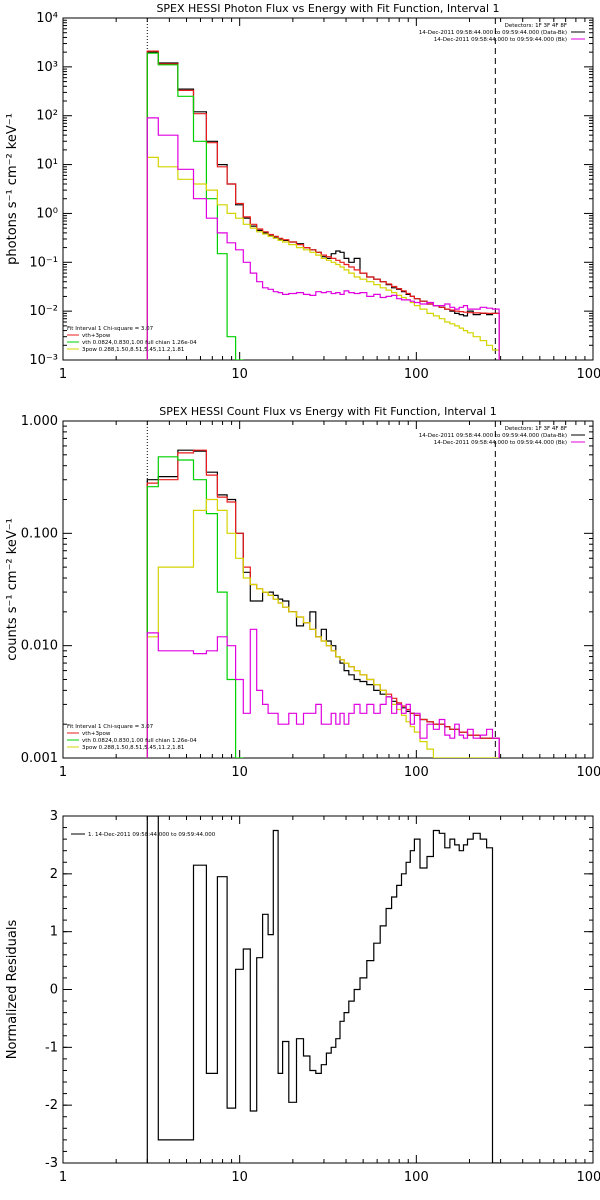 This screenshot has height=1200, width=600. Describe the element at coordinates (54, 990) in the screenshot. I see `y-tick-label: 0` at that location.